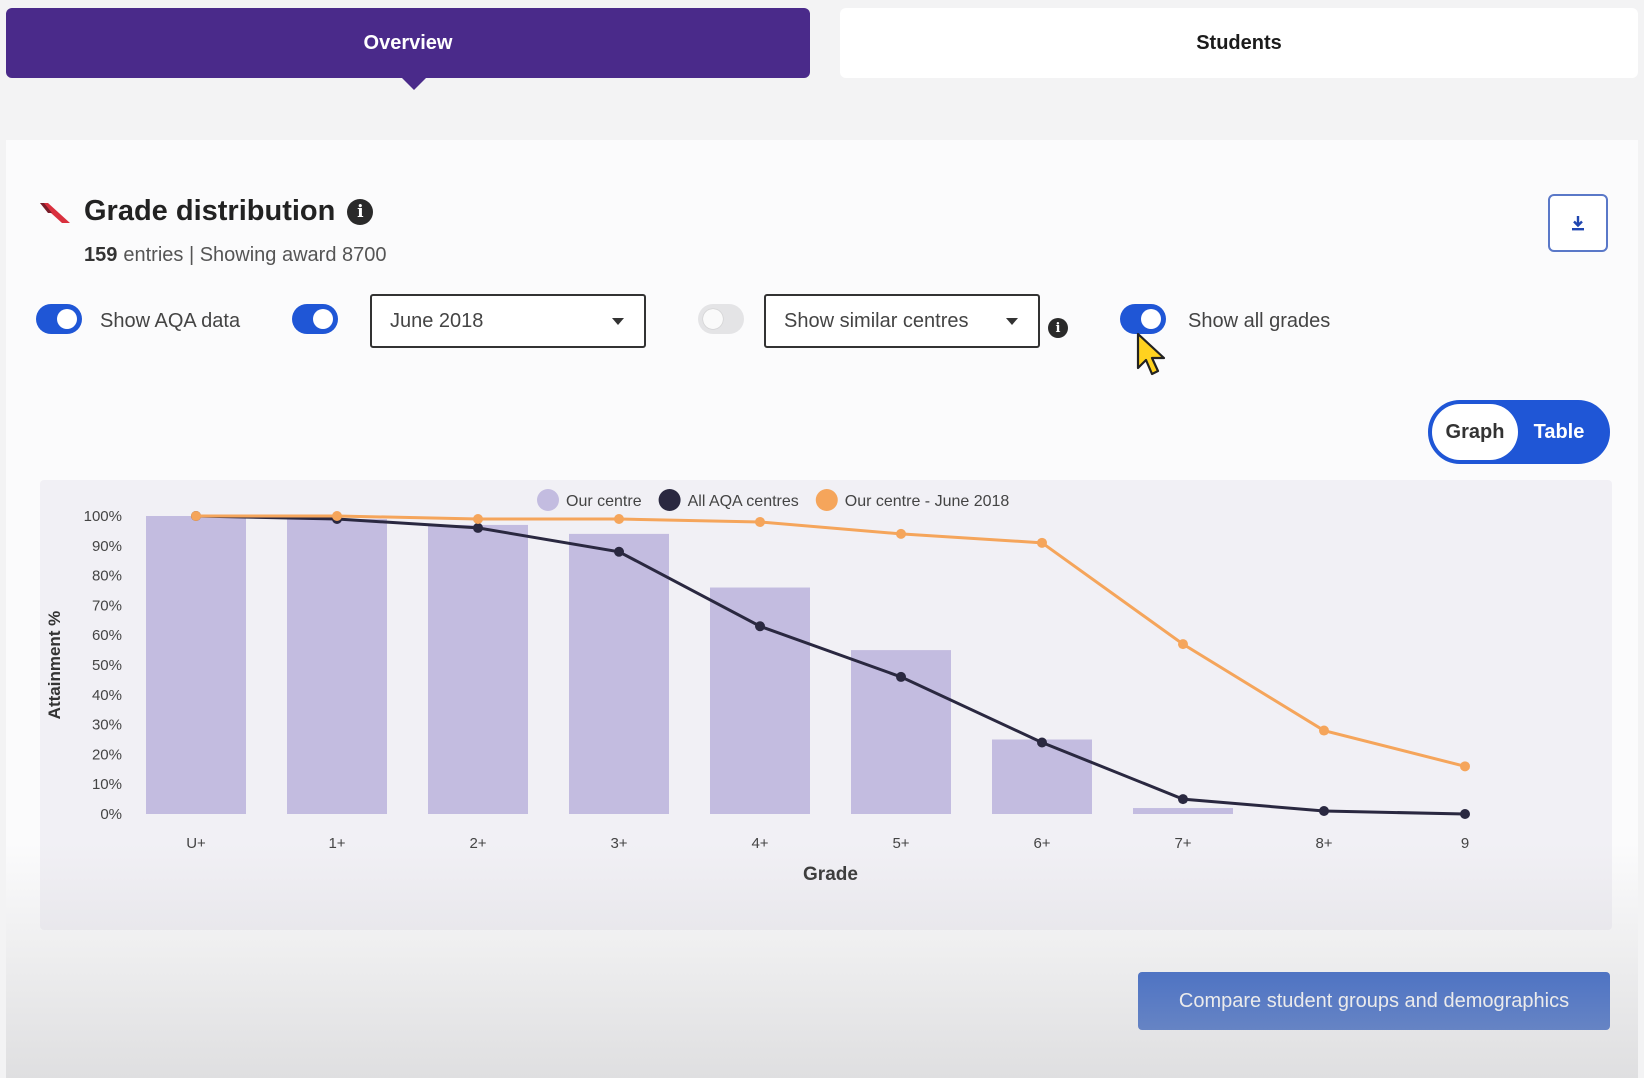  I want to click on y-tick-label: 90%, so click(107, 546).